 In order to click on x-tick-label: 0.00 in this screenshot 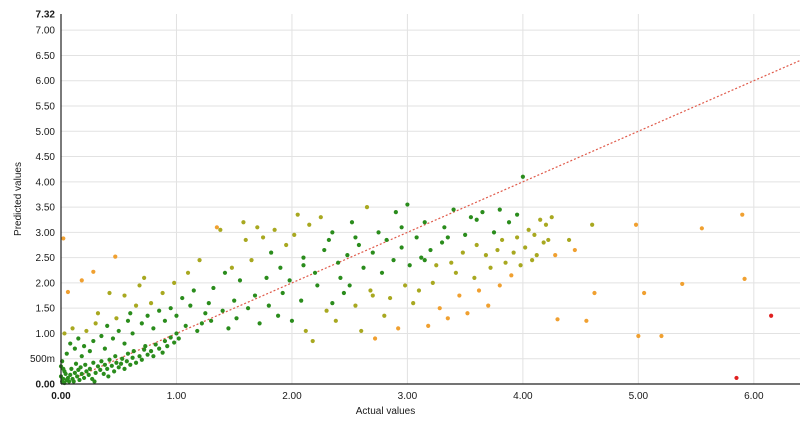, I will do `click(61, 396)`.